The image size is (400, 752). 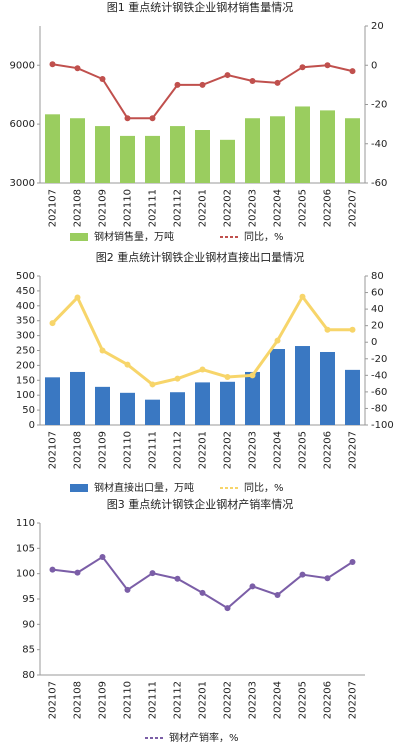 I want to click on y-tick-label: 3000, so click(x=22, y=183).